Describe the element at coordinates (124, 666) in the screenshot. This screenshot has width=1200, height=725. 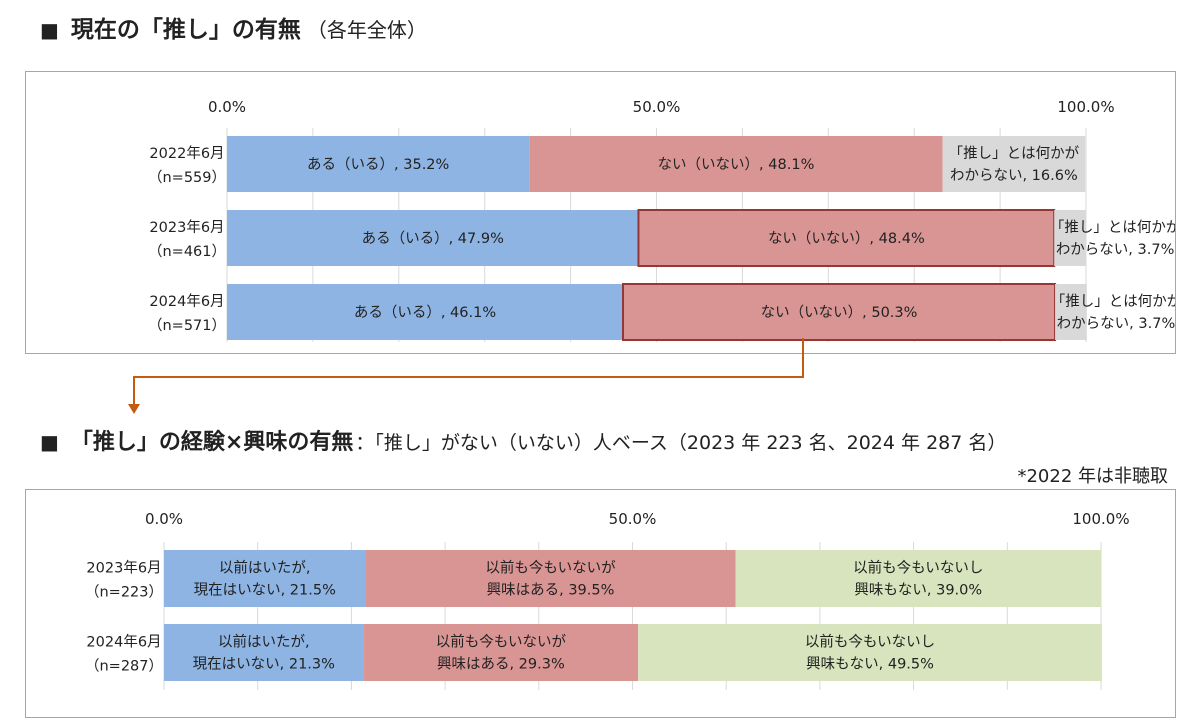
I see `category-label: （n=287）` at that location.